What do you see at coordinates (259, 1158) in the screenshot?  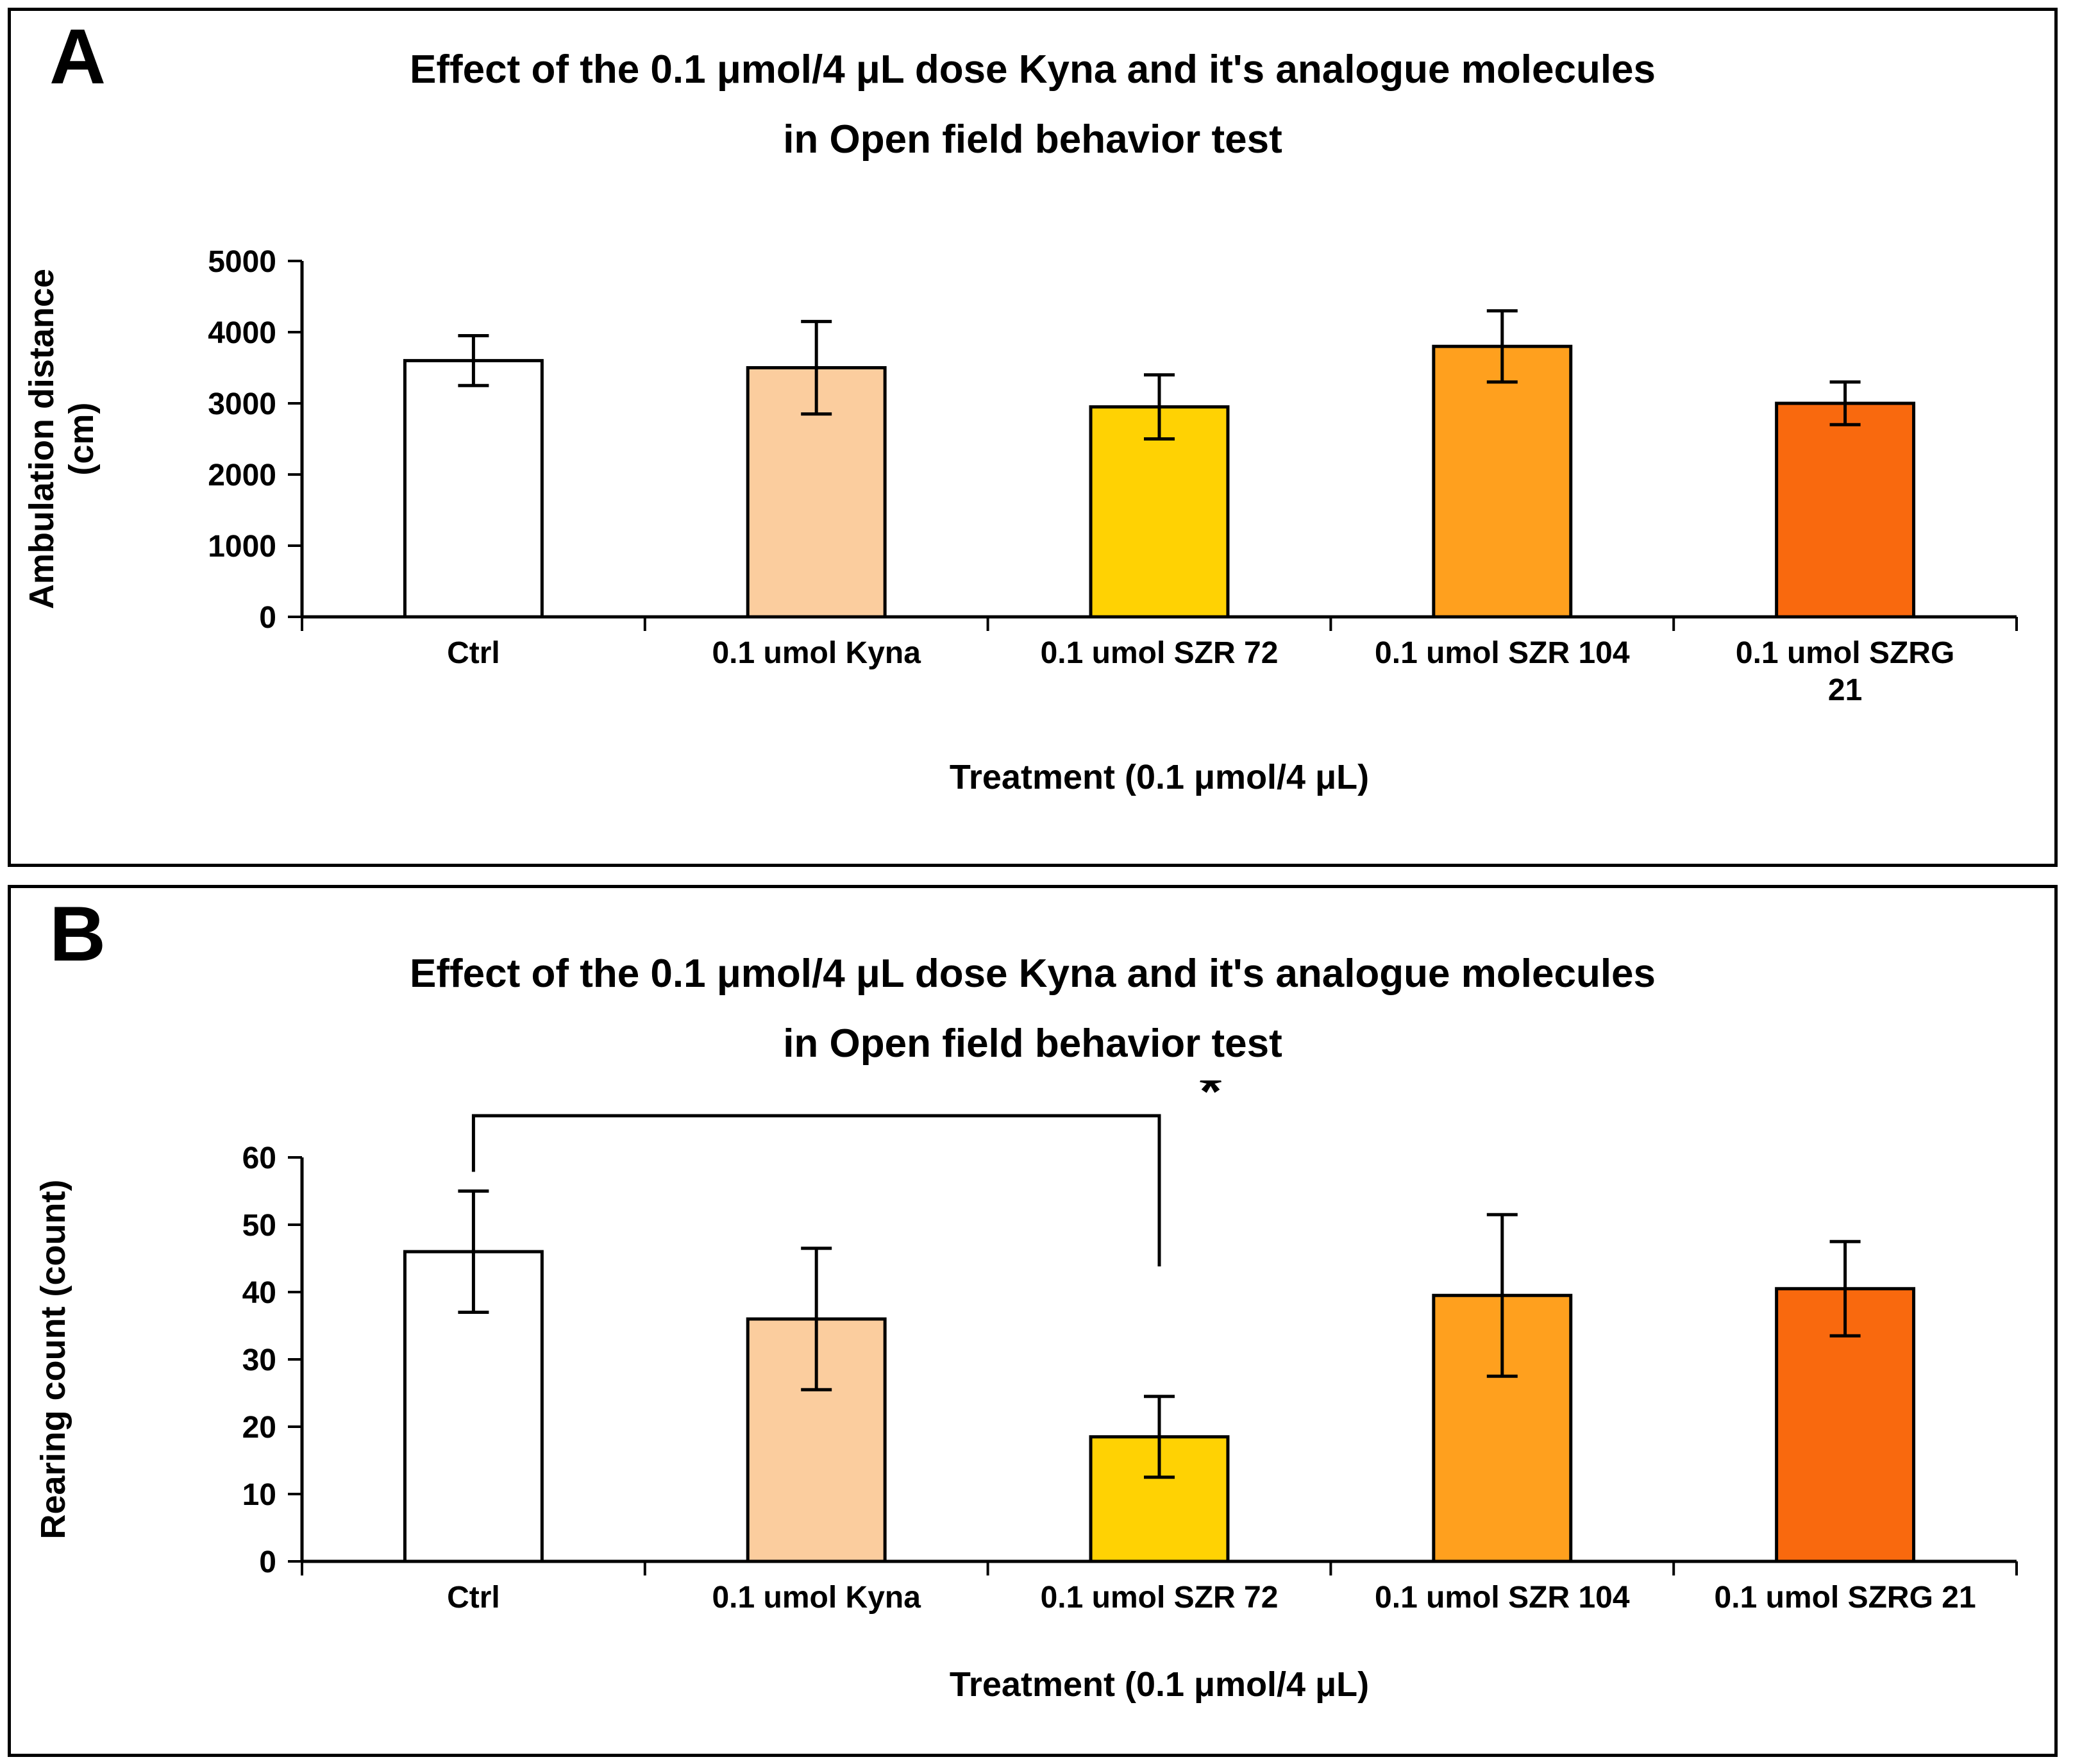 I see `y-tick-label: 60` at bounding box center [259, 1158].